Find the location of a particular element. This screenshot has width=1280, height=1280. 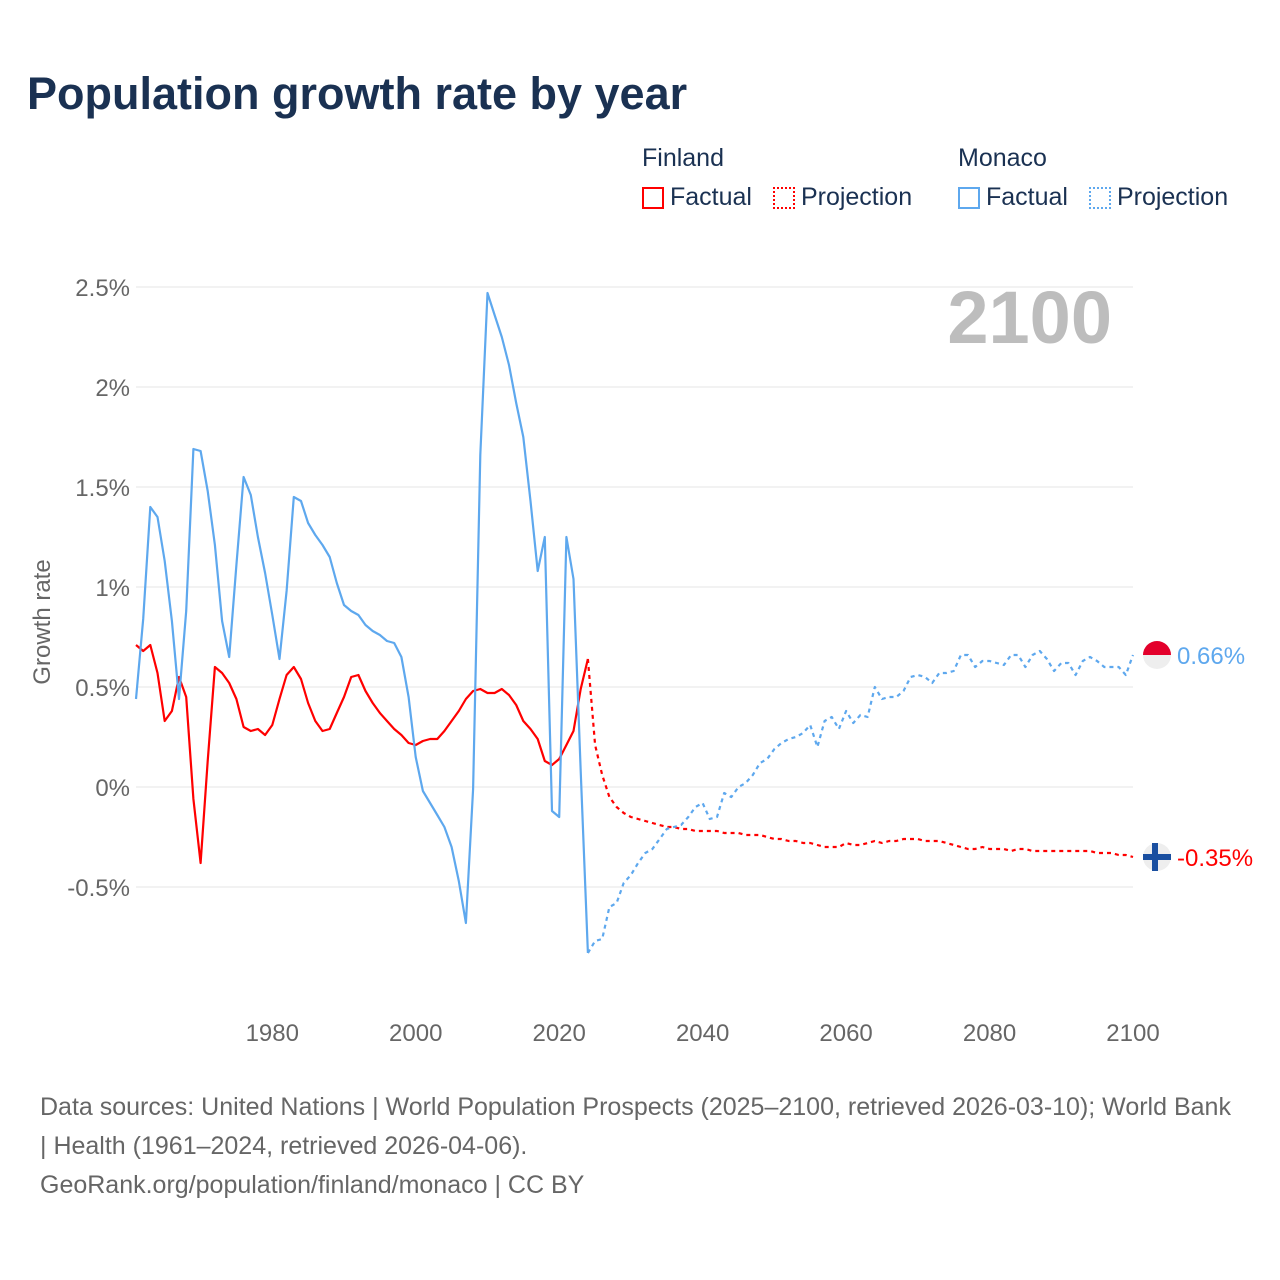

legend-finland-projection: Projection is located at coordinates (842, 197).